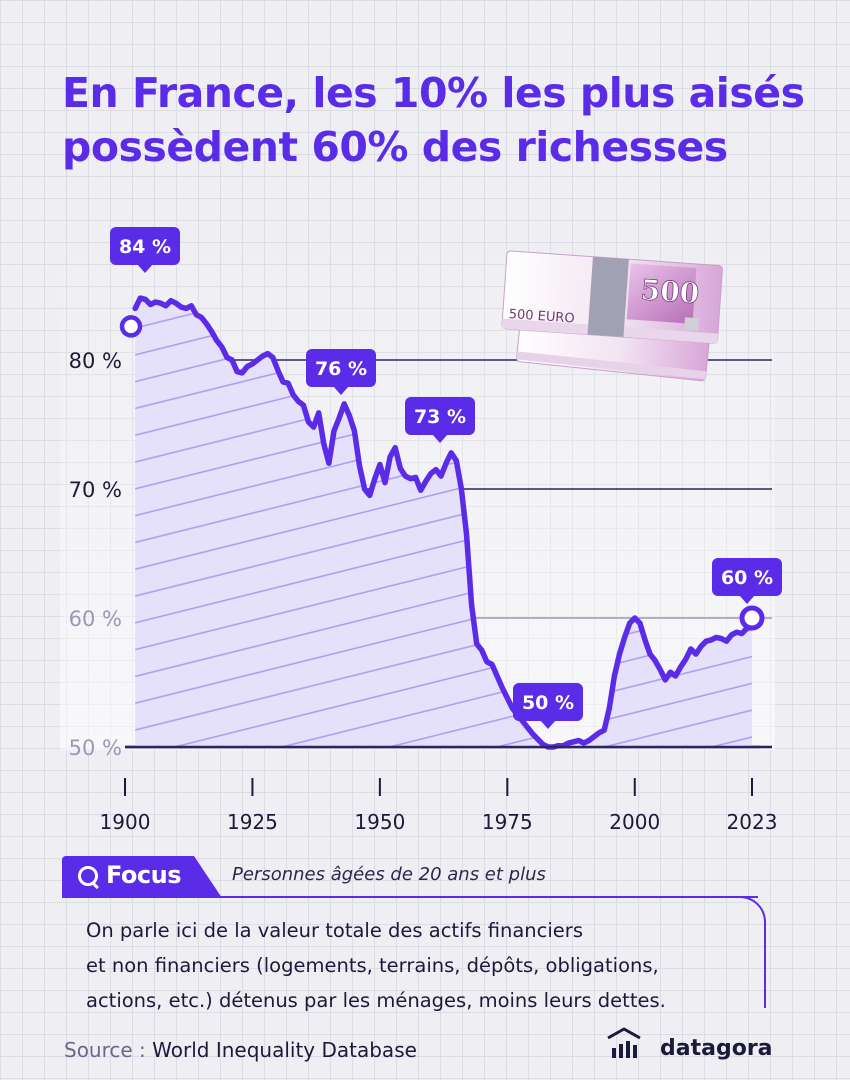 This screenshot has width=850, height=1080. I want to click on x-tick-label: 2023, so click(752, 822).